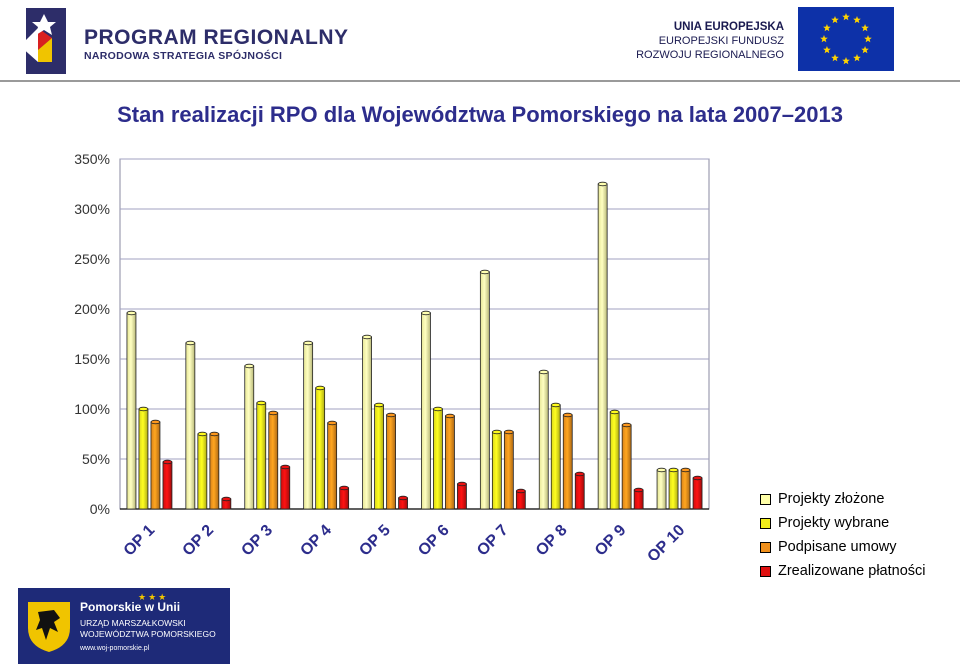 Image resolution: width=960 pixels, height=666 pixels. Describe the element at coordinates (721, 41) in the screenshot. I see `eu-line-2: EUROPEJSKI FUNDUSZ` at that location.